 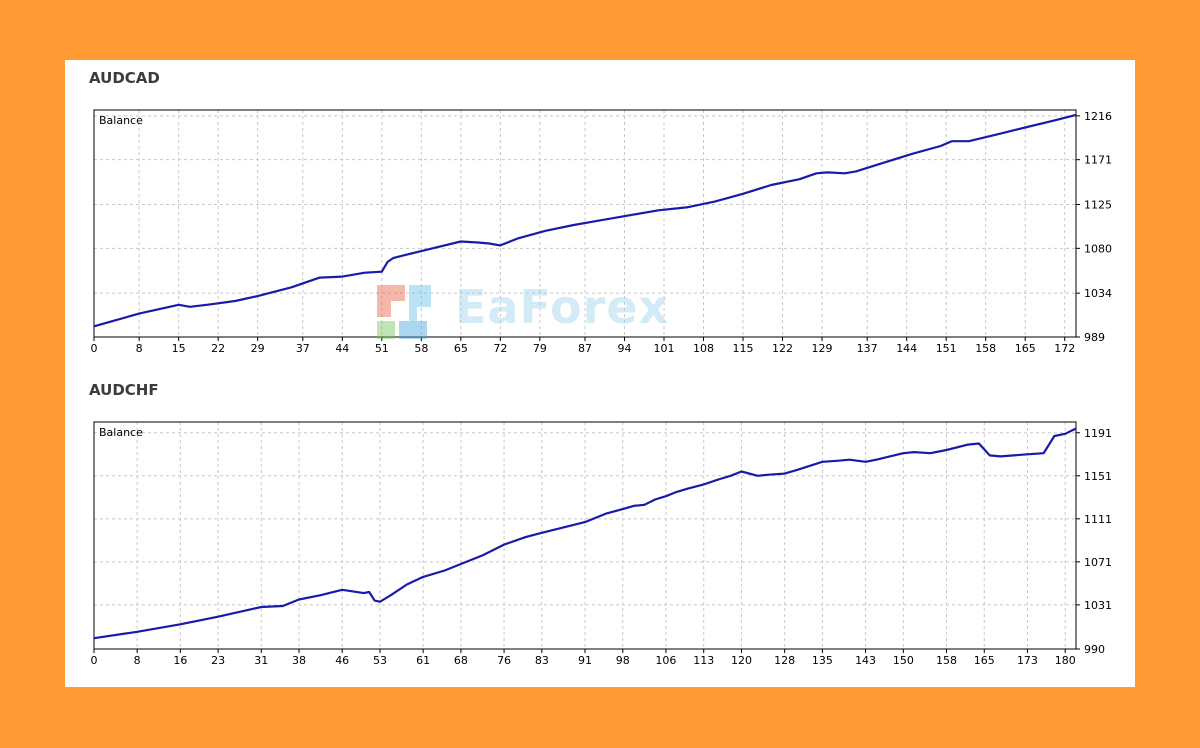 What do you see at coordinates (782, 348) in the screenshot?
I see `x-tick-label: 122` at bounding box center [782, 348].